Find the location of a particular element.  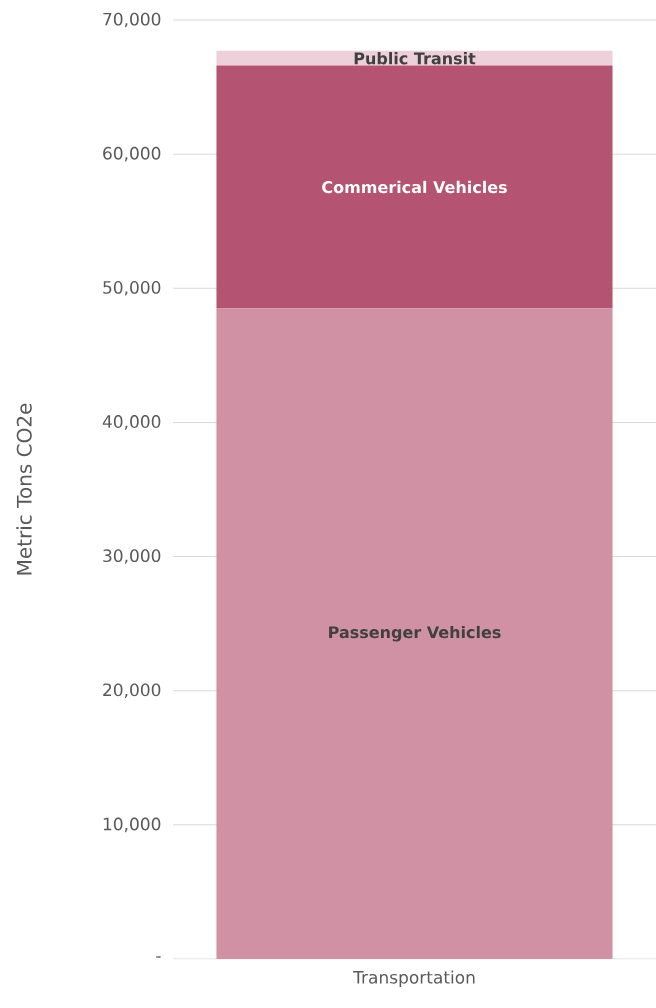

y-tick-label: 40,000 is located at coordinates (131, 422).